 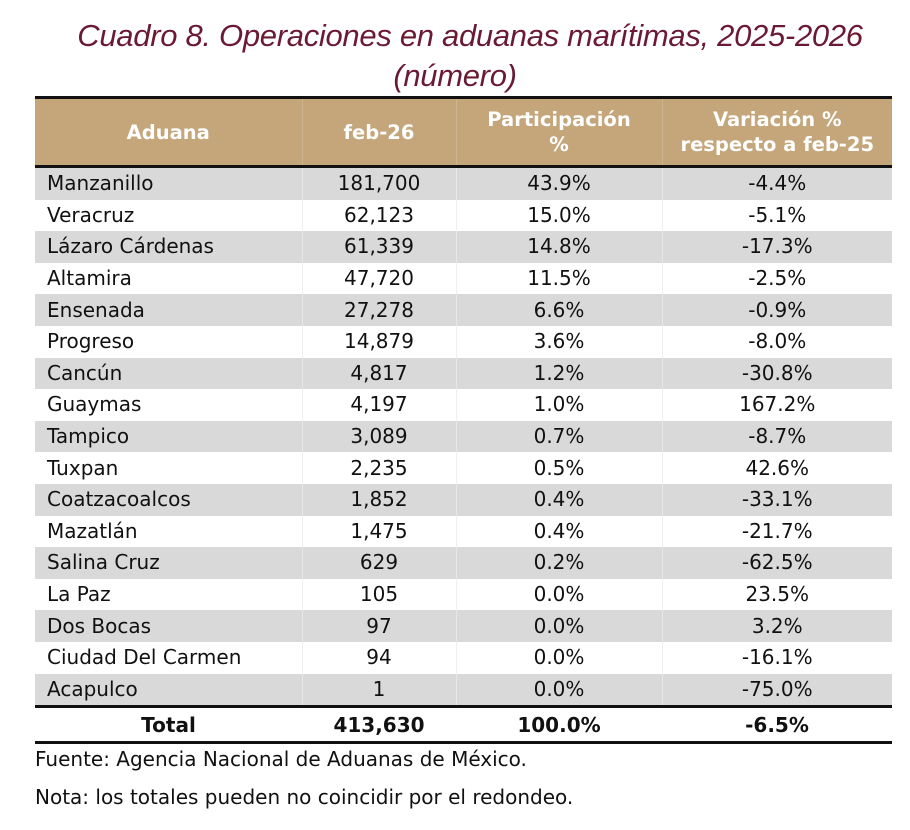 What do you see at coordinates (378, 373) in the screenshot?
I see `cell-feb26: 4,817` at bounding box center [378, 373].